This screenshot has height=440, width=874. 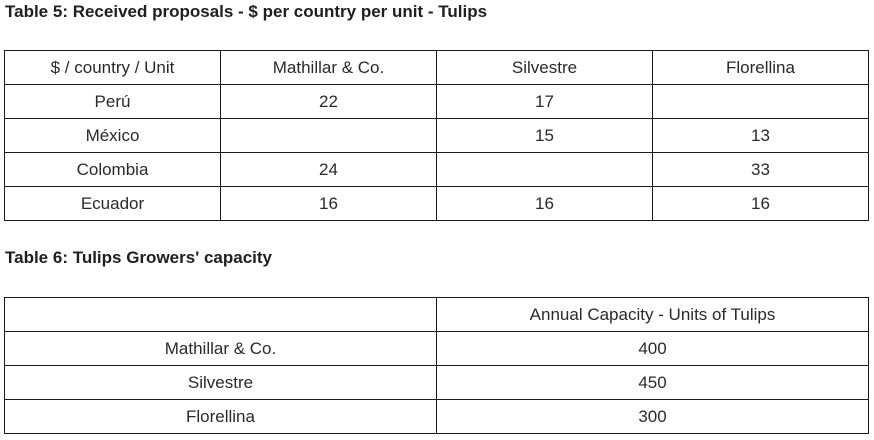 I want to click on country-cell: Perú, so click(x=112, y=101).